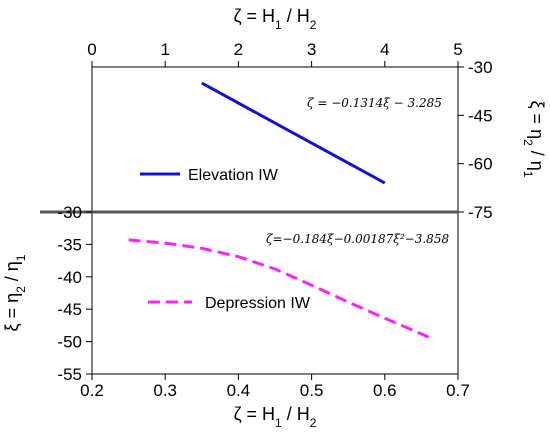  What do you see at coordinates (384, 49) in the screenshot?
I see `top-x-tick-label: 4` at bounding box center [384, 49].